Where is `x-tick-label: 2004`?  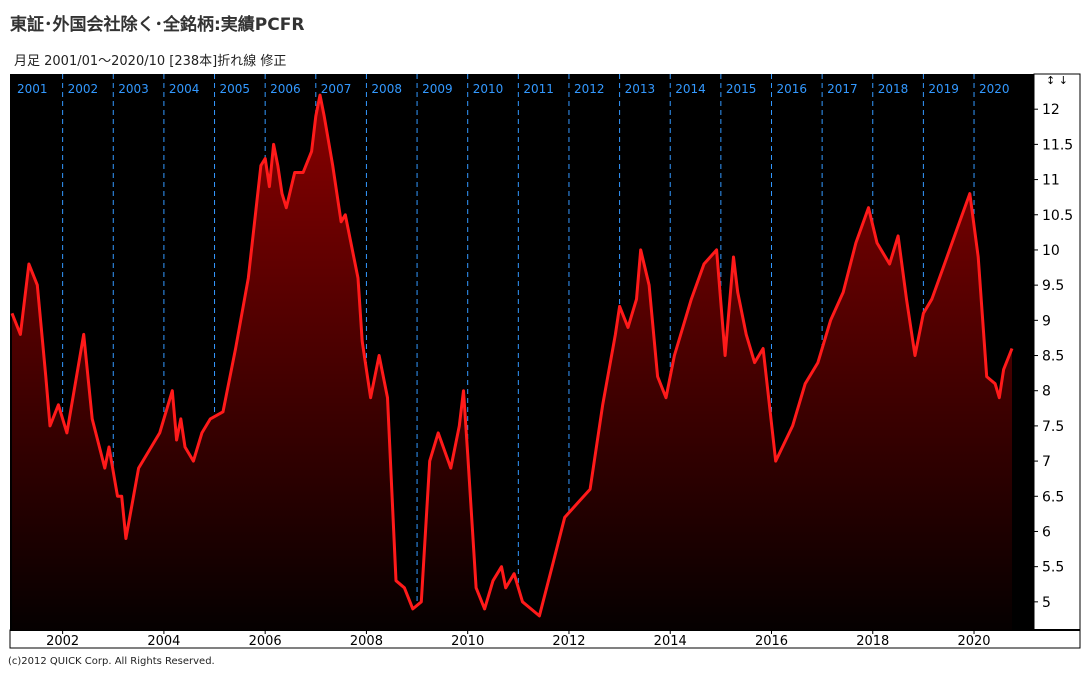
x-tick-label: 2004 is located at coordinates (163, 641).